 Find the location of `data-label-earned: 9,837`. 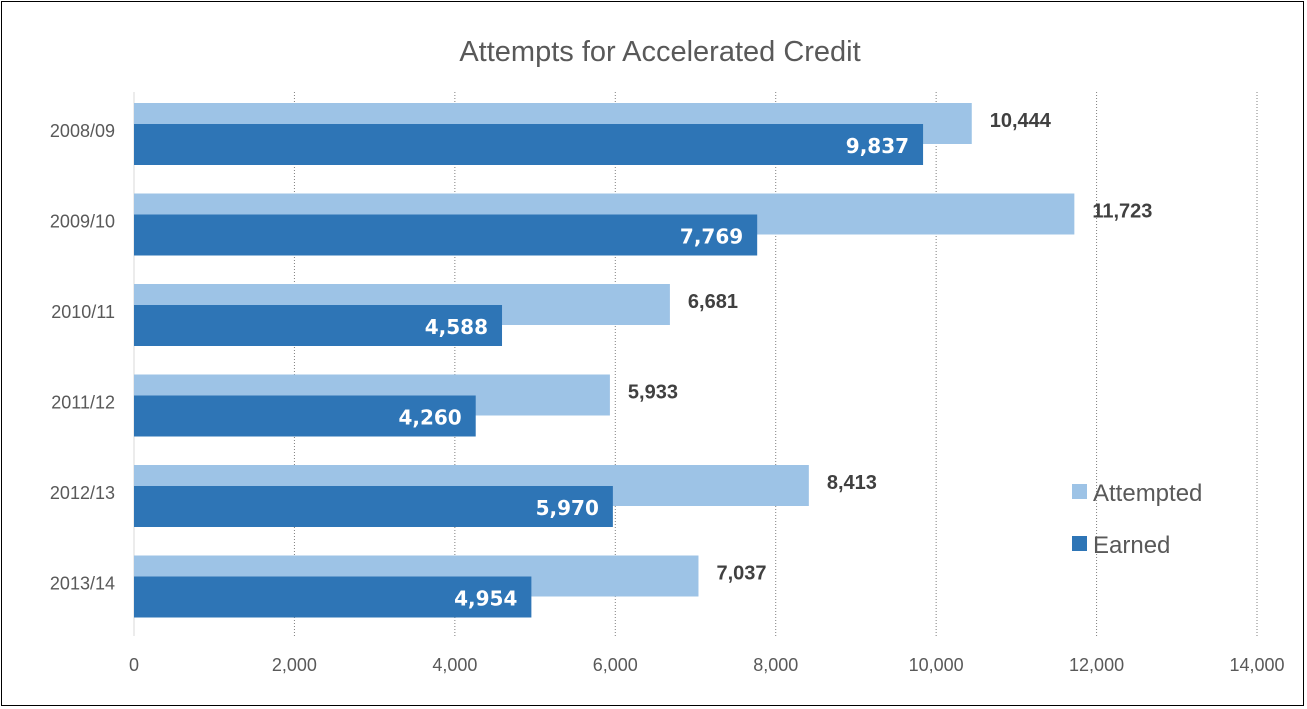

data-label-earned: 9,837 is located at coordinates (877, 146).